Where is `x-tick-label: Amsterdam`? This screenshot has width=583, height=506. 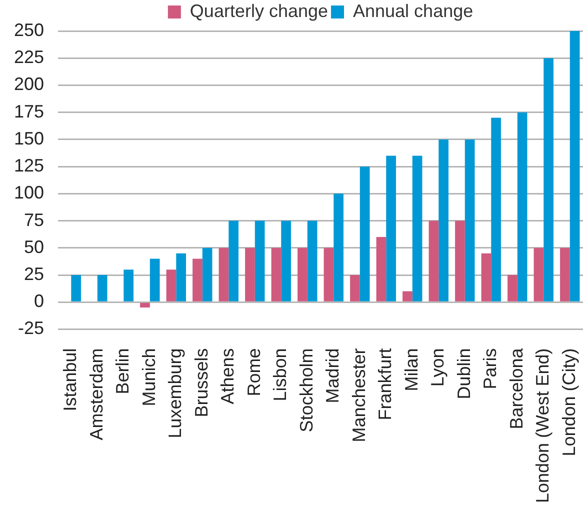
x-tick-label: Amsterdam is located at coordinates (96, 394).